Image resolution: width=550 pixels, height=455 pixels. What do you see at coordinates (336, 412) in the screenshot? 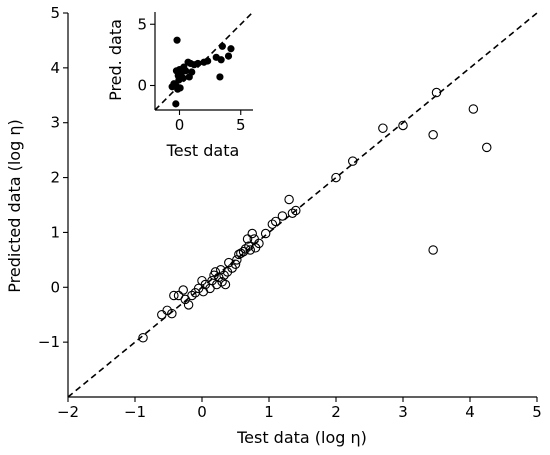
I see `main-x-tick-label: 2` at bounding box center [336, 412].